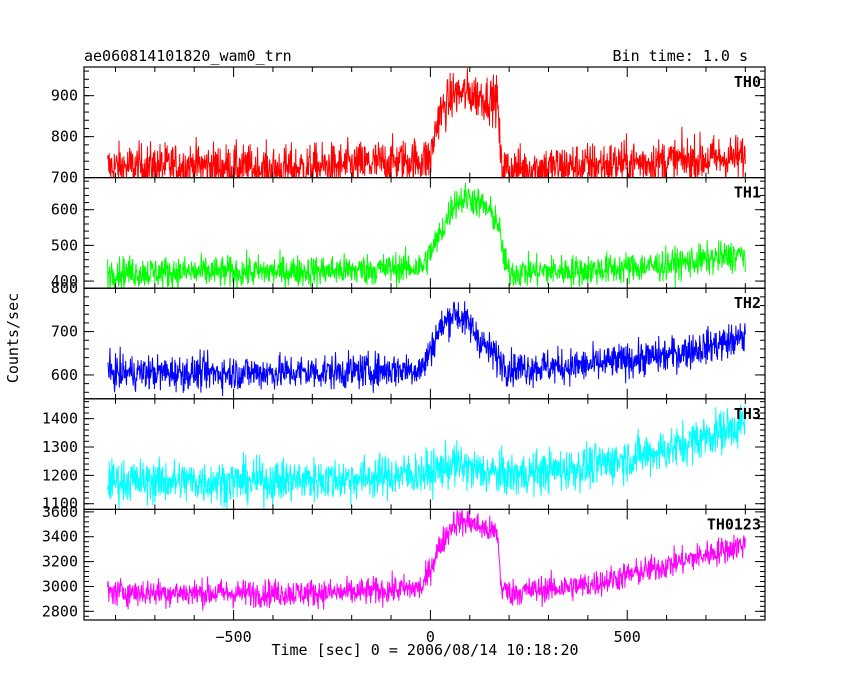 This screenshot has height=680, width=850. Describe the element at coordinates (60, 475) in the screenshot. I see `y-tick-label: 1200` at that location.